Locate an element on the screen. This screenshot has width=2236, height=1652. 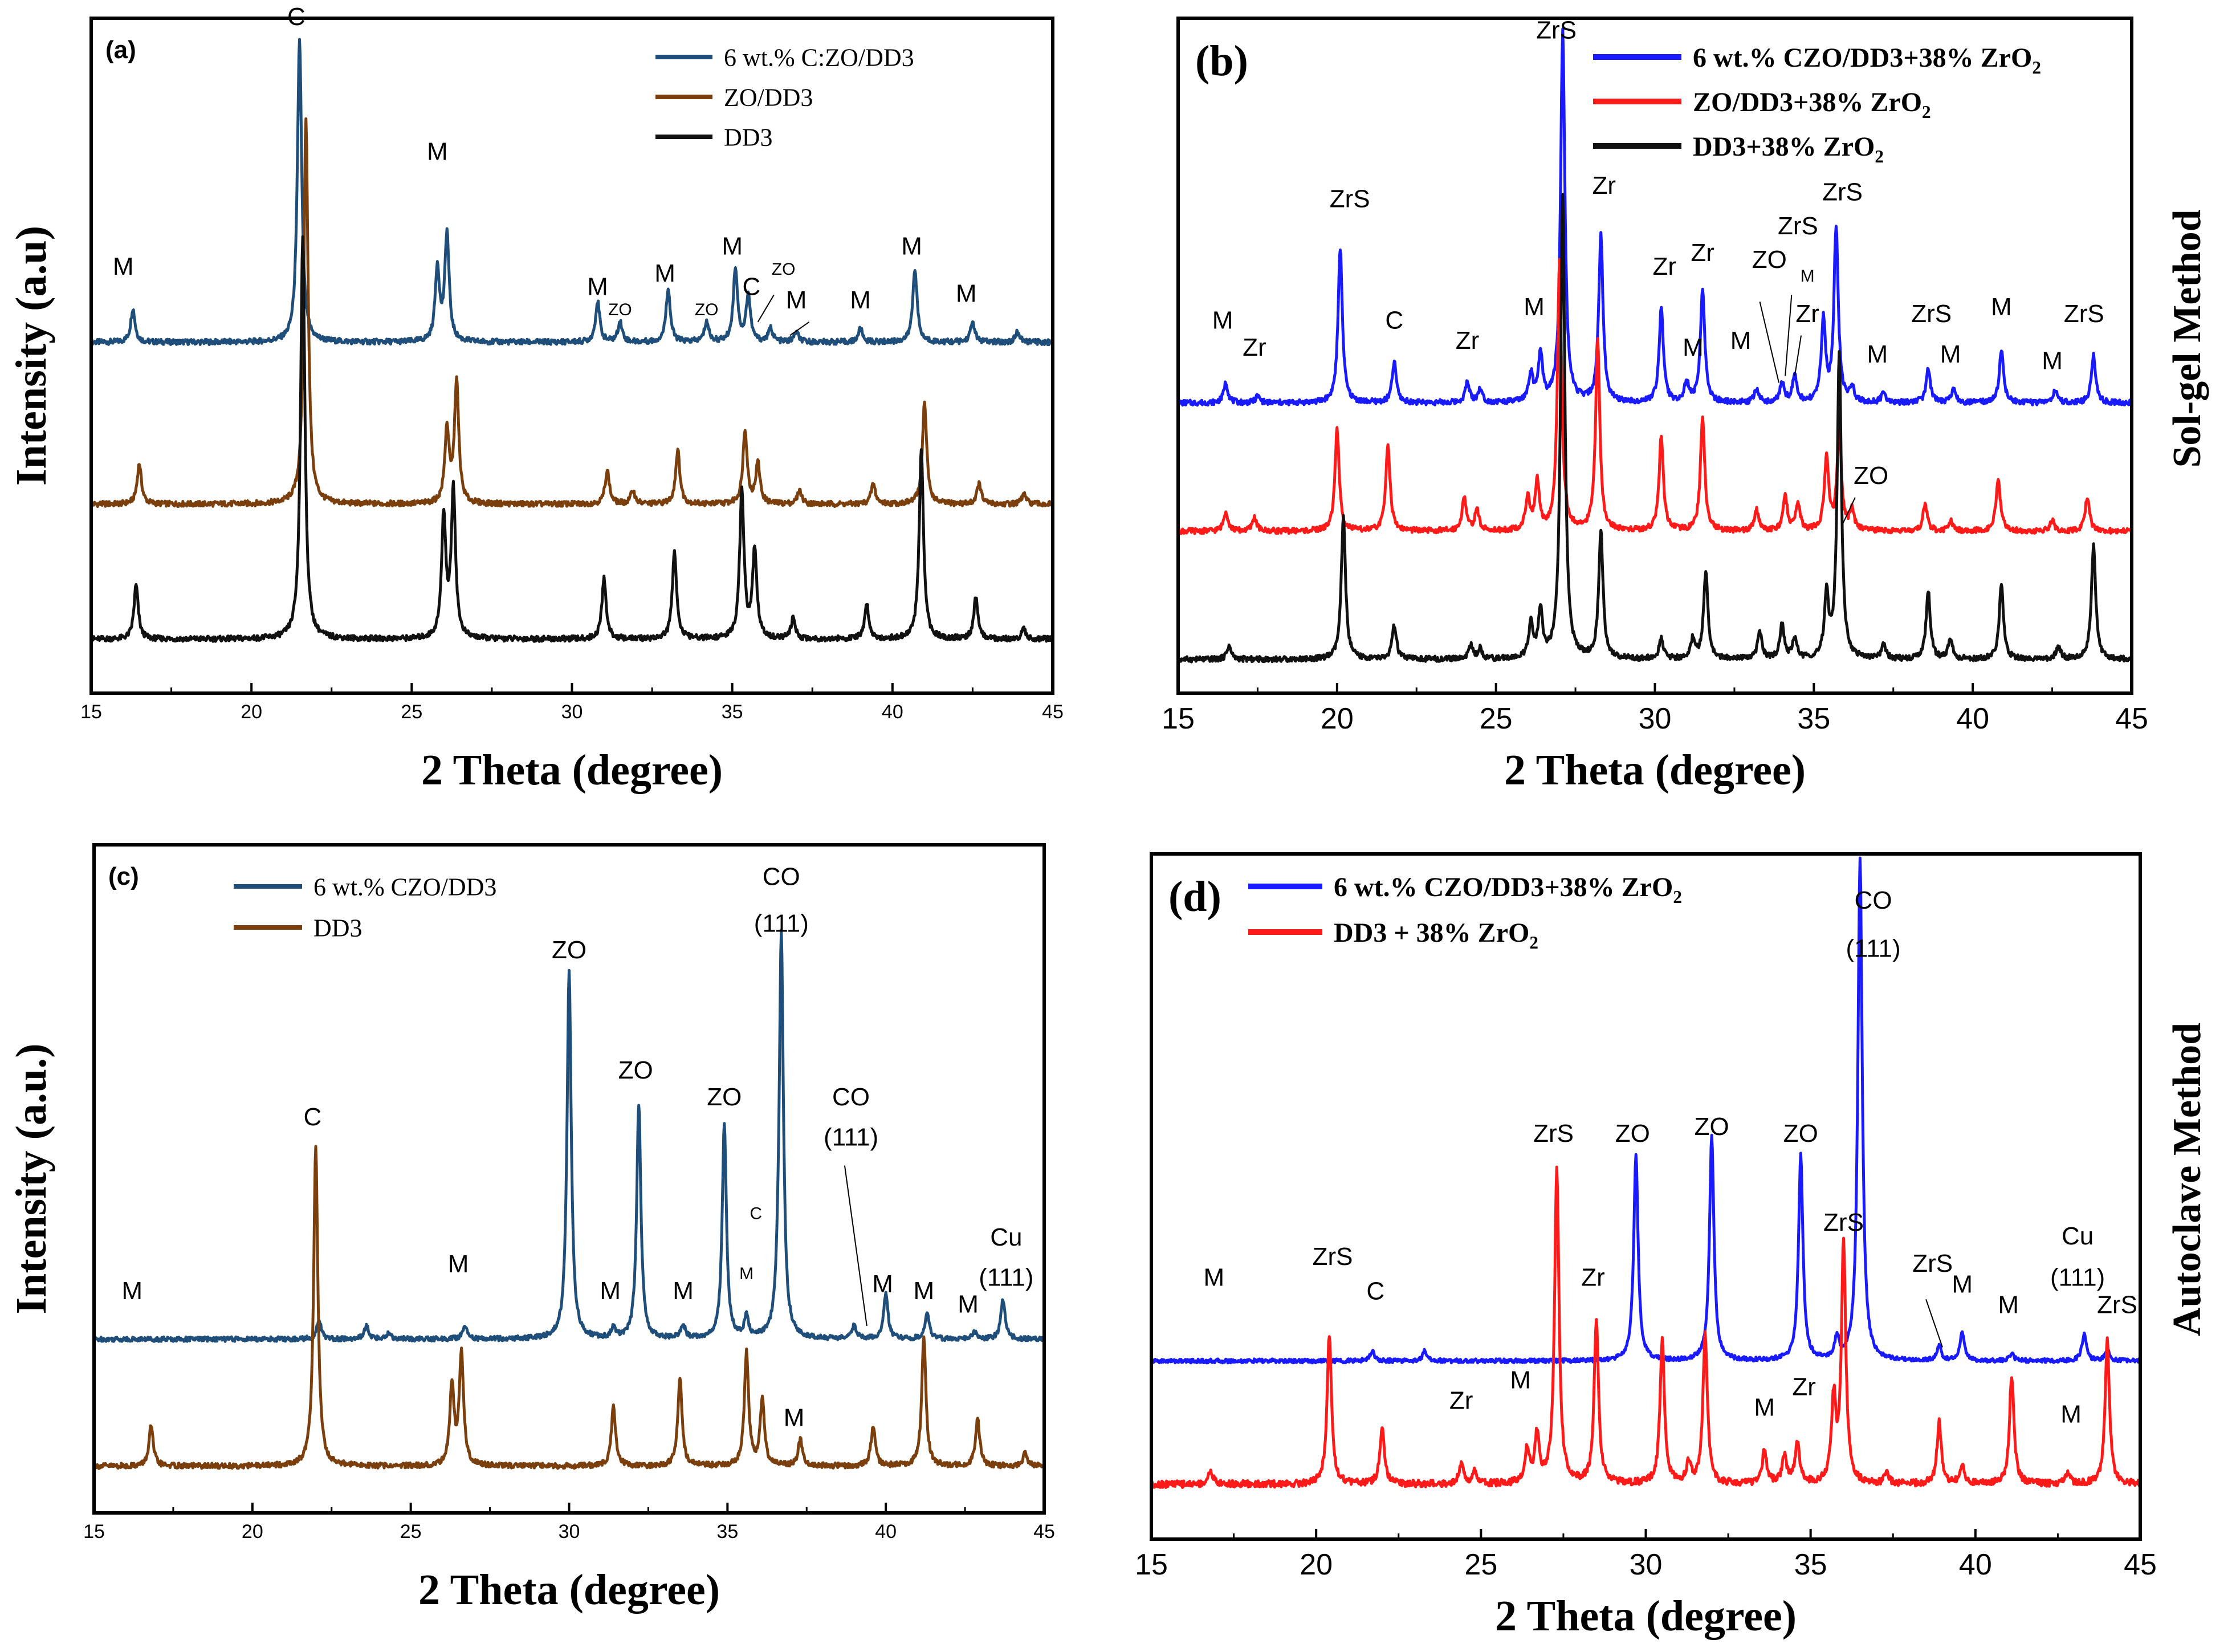
y-axis-label: Intensity (a.u) is located at coordinates (31, 356).